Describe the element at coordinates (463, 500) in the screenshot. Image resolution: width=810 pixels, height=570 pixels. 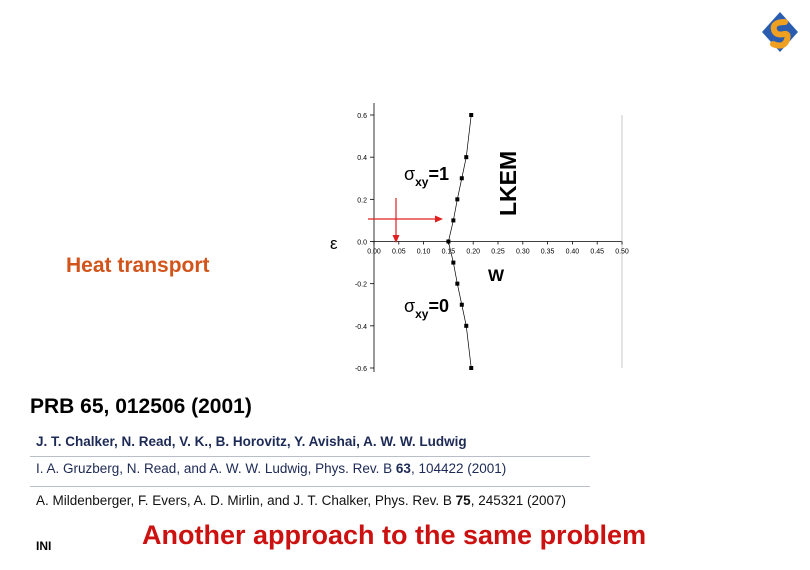
I see `ref-volume: 75` at that location.